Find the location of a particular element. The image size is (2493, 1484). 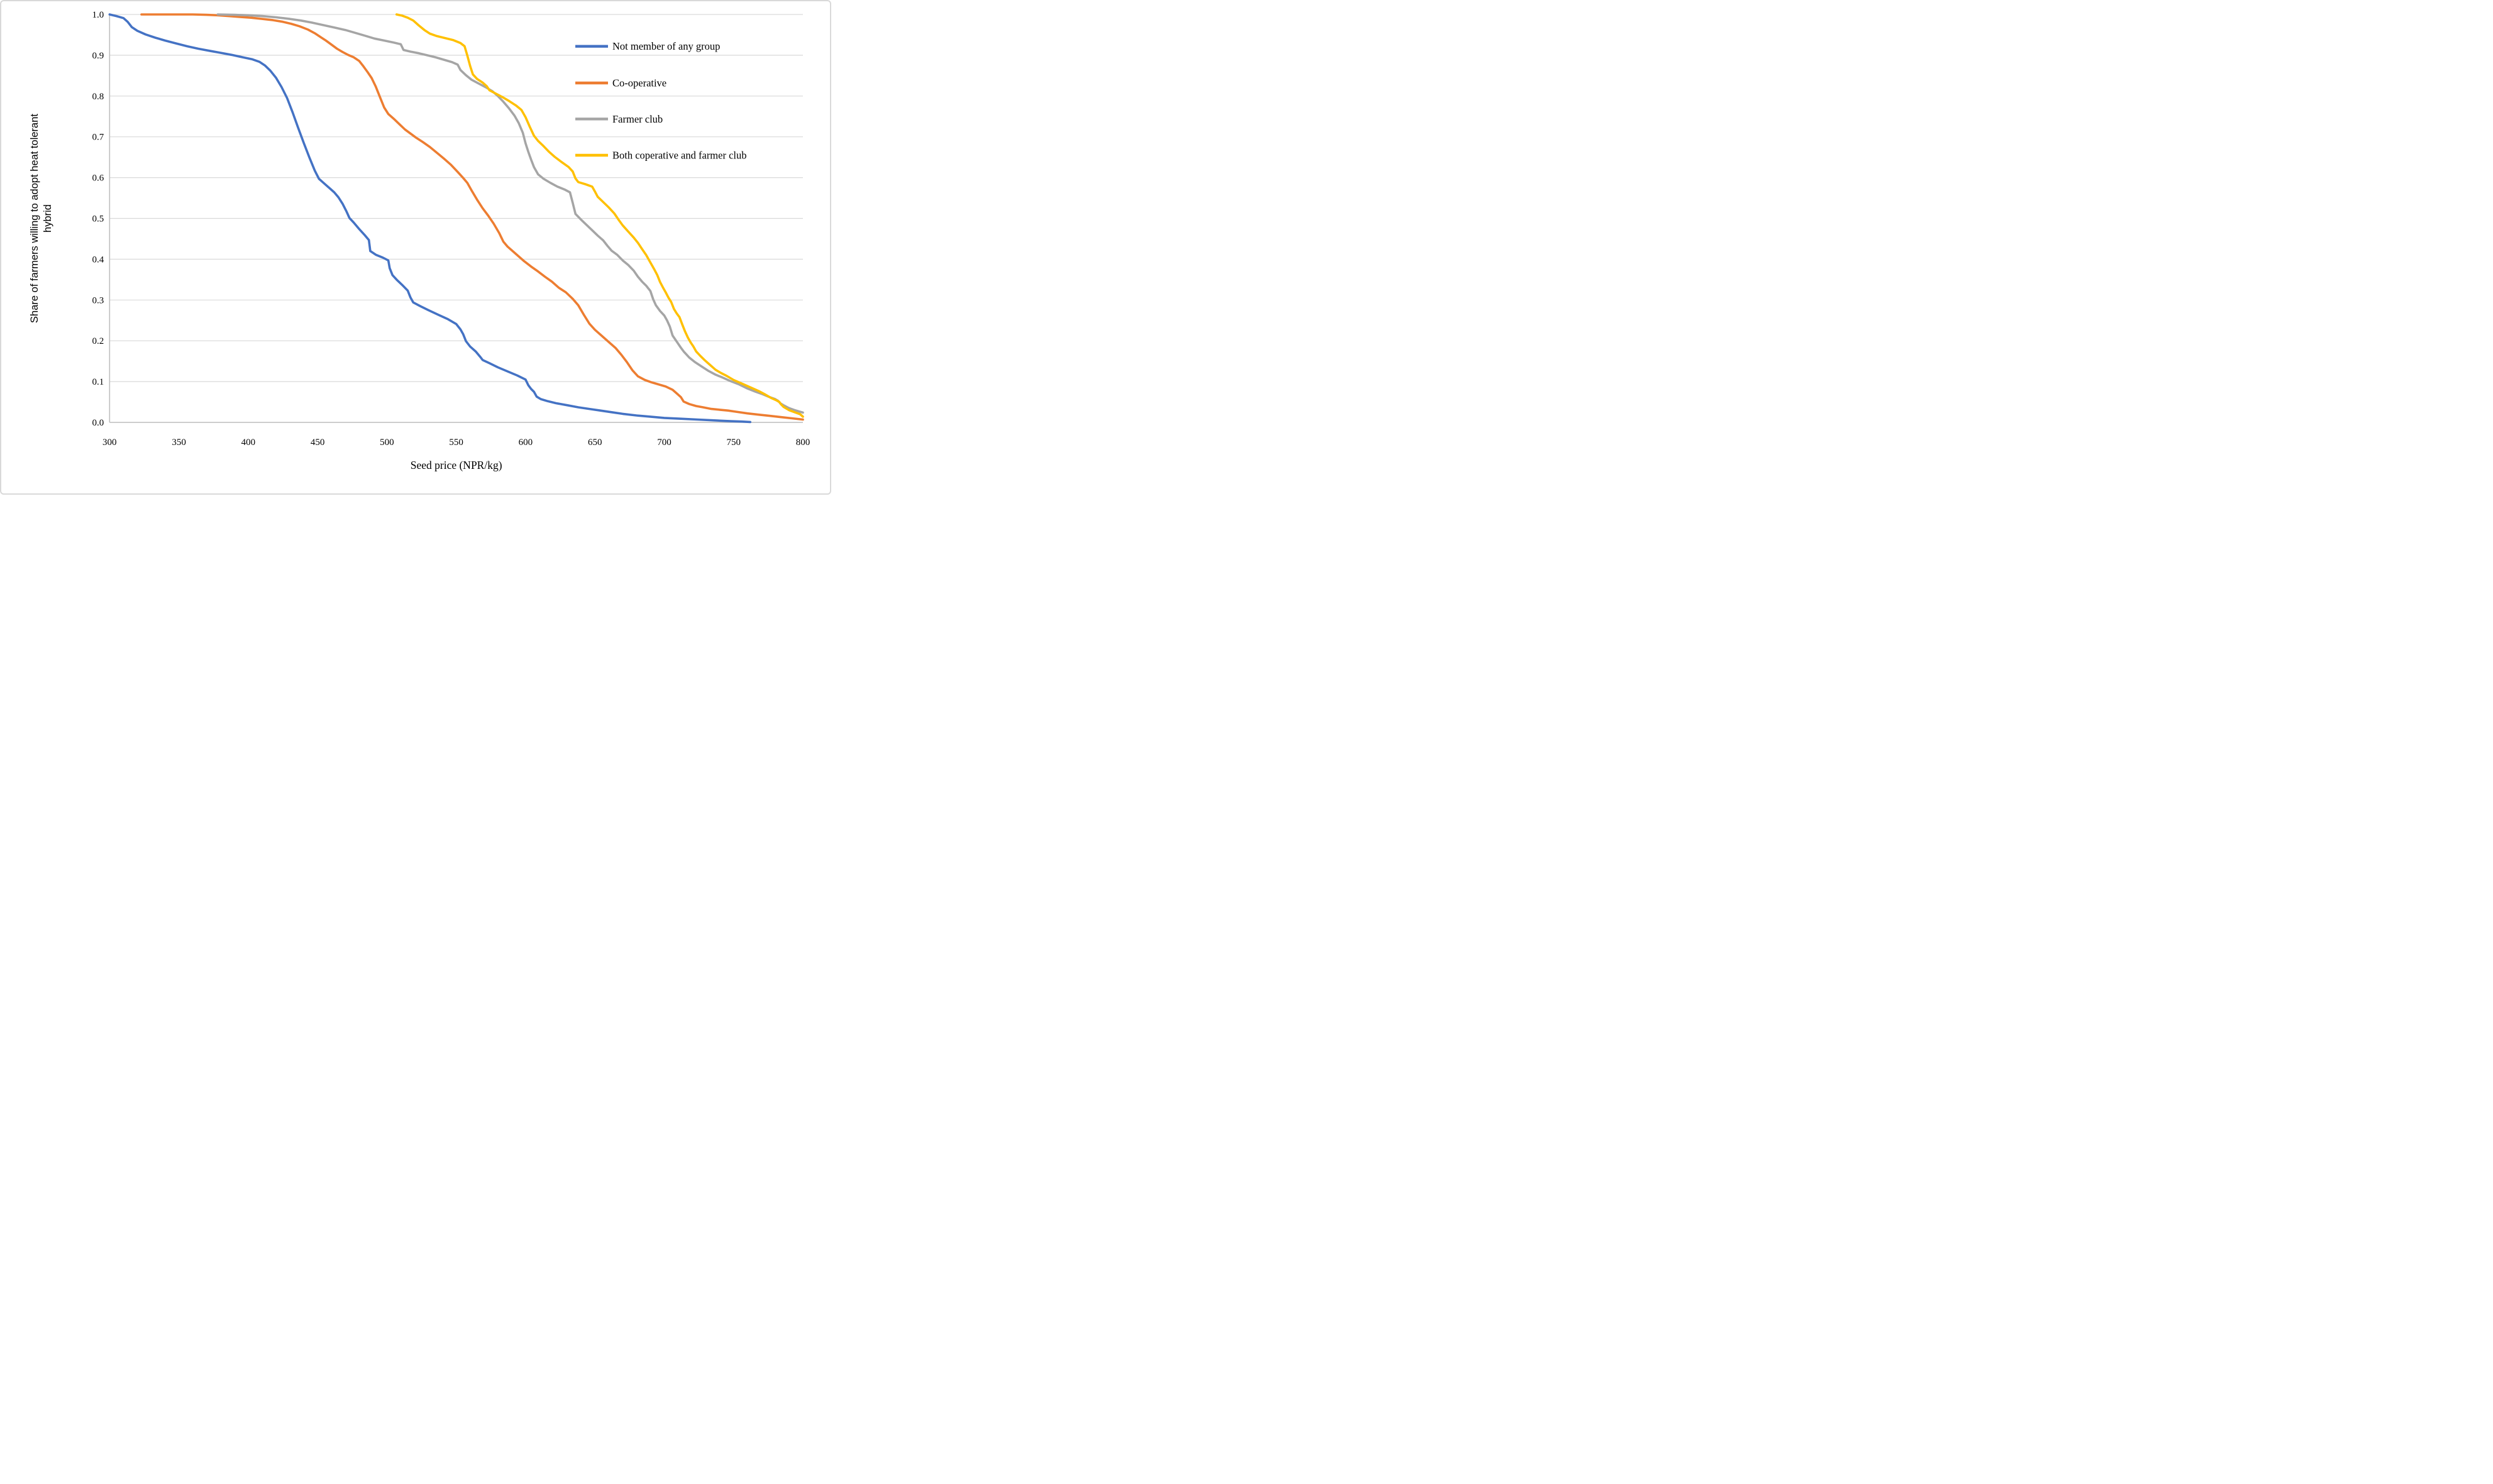

x-tick-label: 550 is located at coordinates (456, 442).